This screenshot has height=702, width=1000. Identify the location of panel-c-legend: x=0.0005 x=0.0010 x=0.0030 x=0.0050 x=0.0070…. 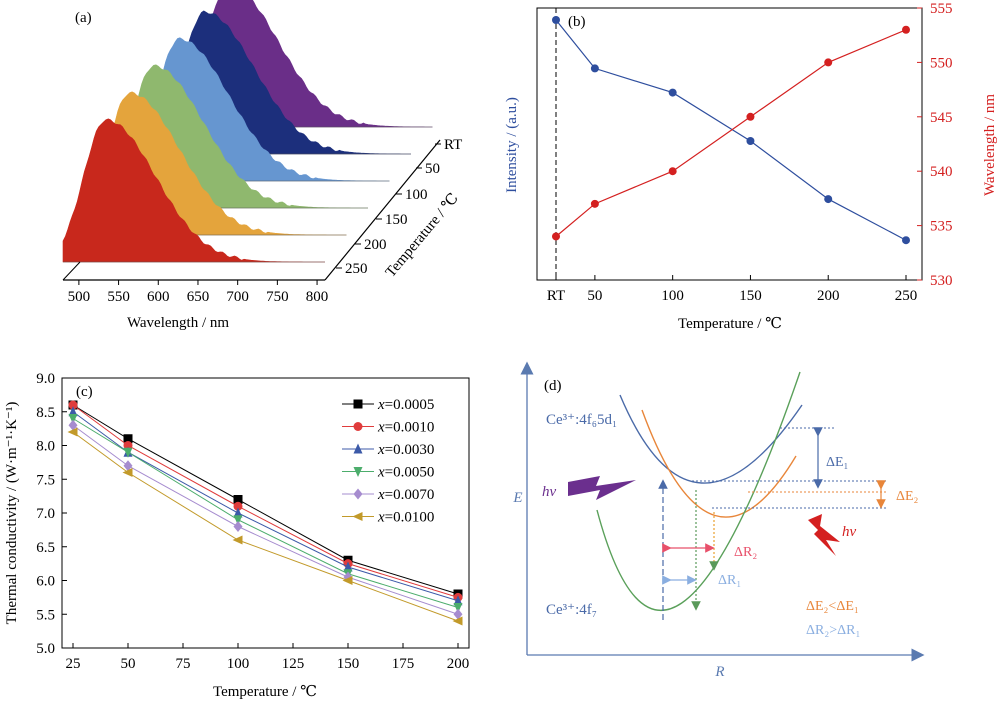
(388, 461).